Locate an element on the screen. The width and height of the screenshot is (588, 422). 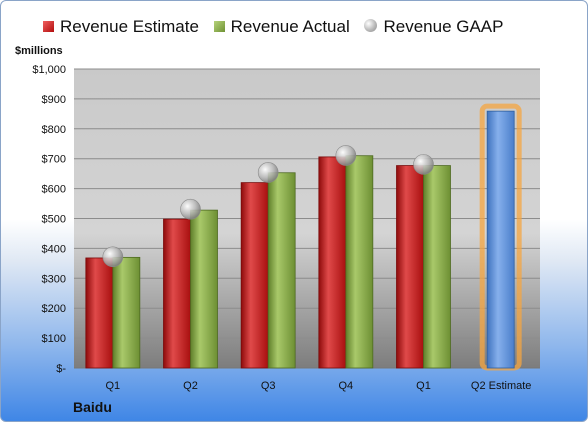
legend-swatch-revenue-estimate is located at coordinates (48, 26).